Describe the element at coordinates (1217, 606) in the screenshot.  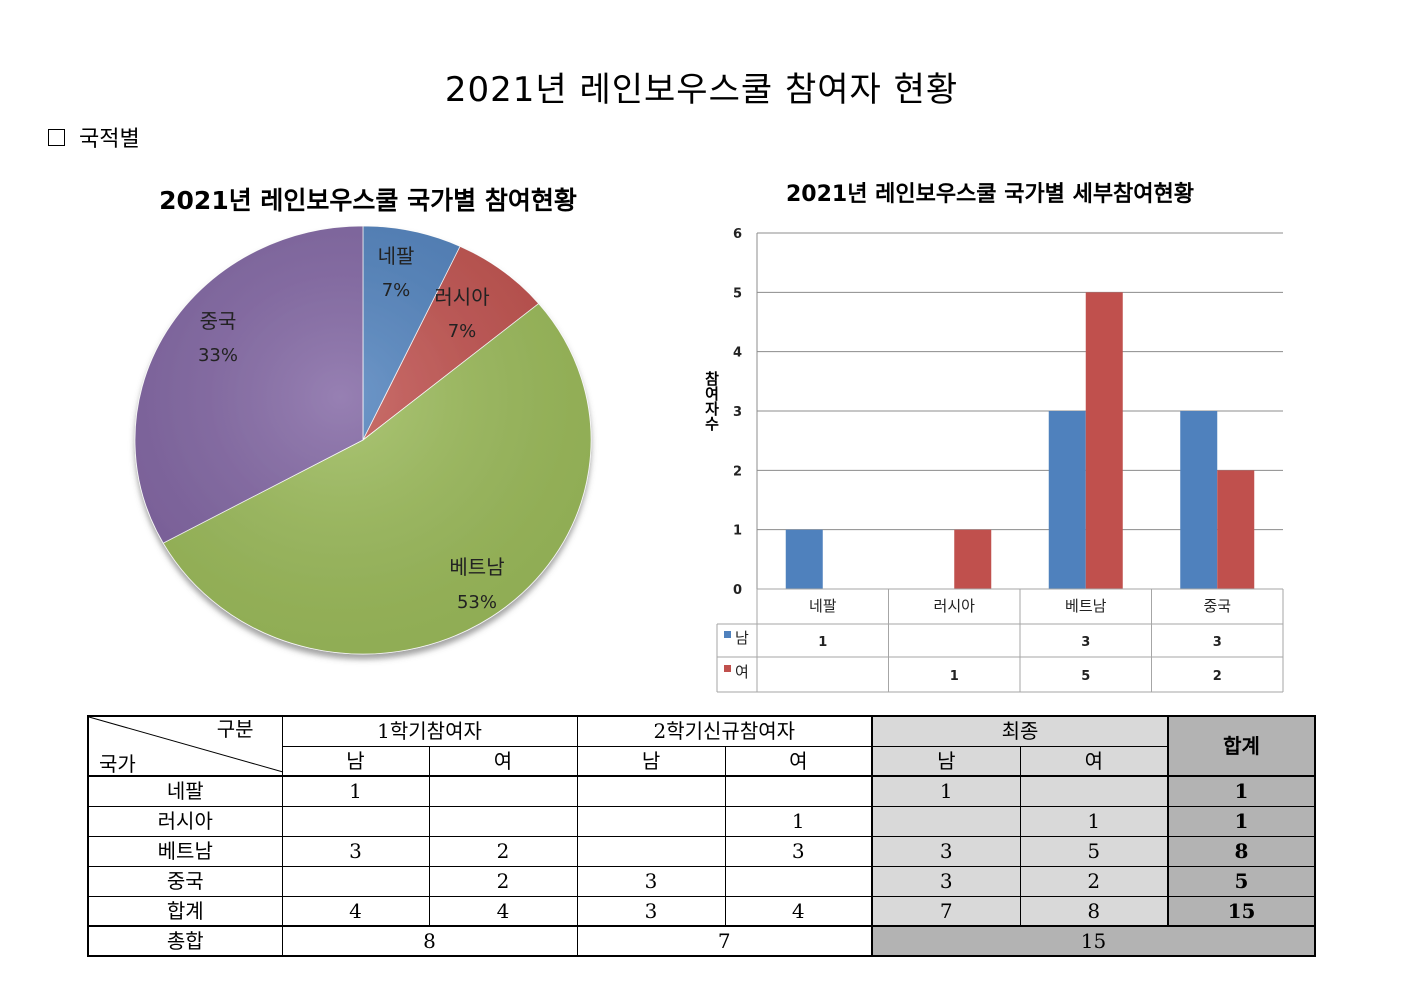
I see `x-category-label: 중국` at that location.